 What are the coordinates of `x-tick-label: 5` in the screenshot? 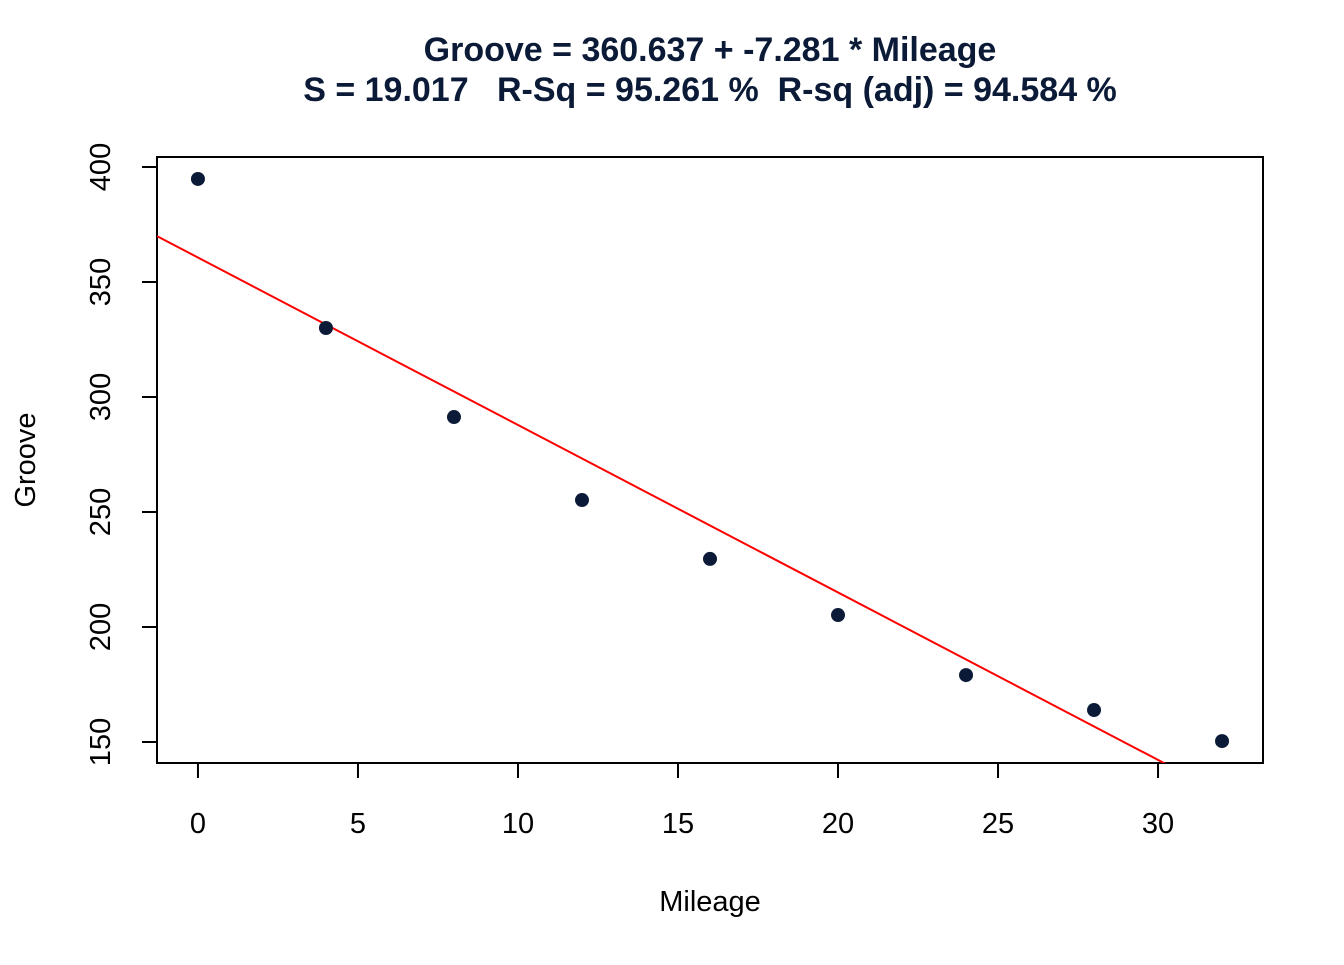 It's located at (358, 824).